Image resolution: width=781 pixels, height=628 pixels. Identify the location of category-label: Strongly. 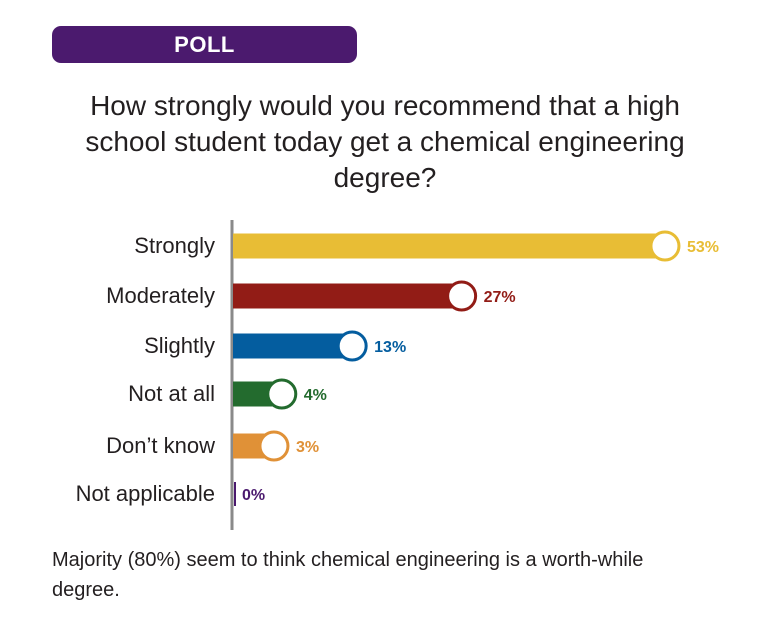
(174, 245).